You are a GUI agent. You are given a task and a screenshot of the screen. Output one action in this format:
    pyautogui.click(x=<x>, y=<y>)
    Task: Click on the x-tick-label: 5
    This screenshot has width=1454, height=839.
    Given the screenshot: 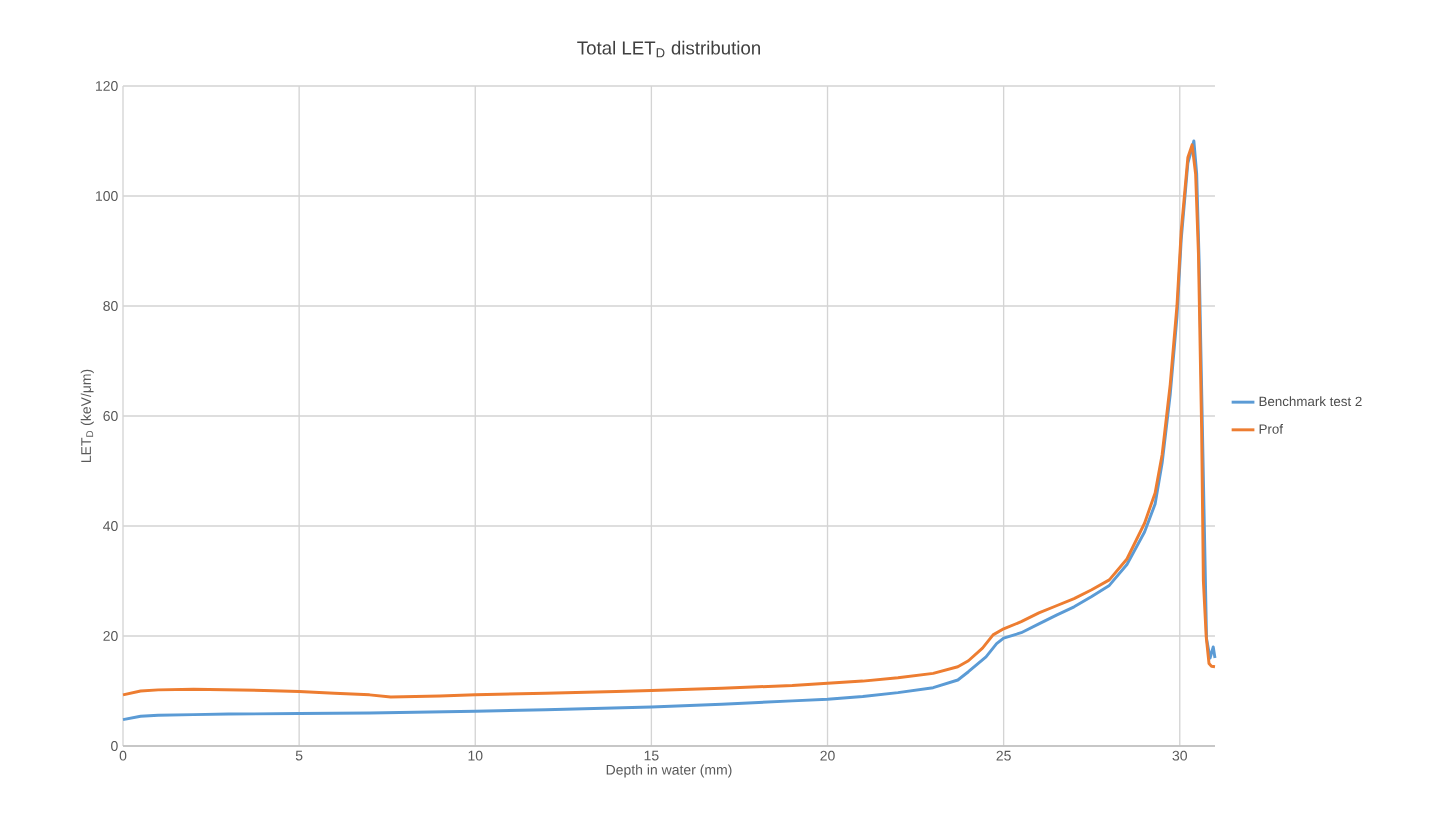 What is the action you would take?
    pyautogui.click(x=299, y=755)
    